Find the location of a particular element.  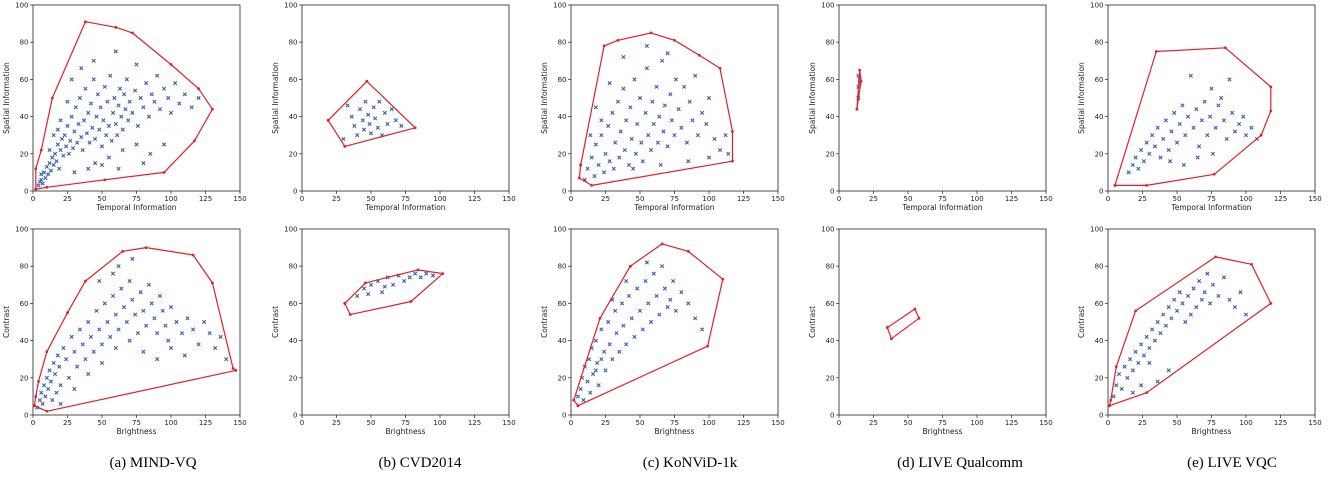

chart-1-1-xtick-label-2: 50 is located at coordinates (371, 423).